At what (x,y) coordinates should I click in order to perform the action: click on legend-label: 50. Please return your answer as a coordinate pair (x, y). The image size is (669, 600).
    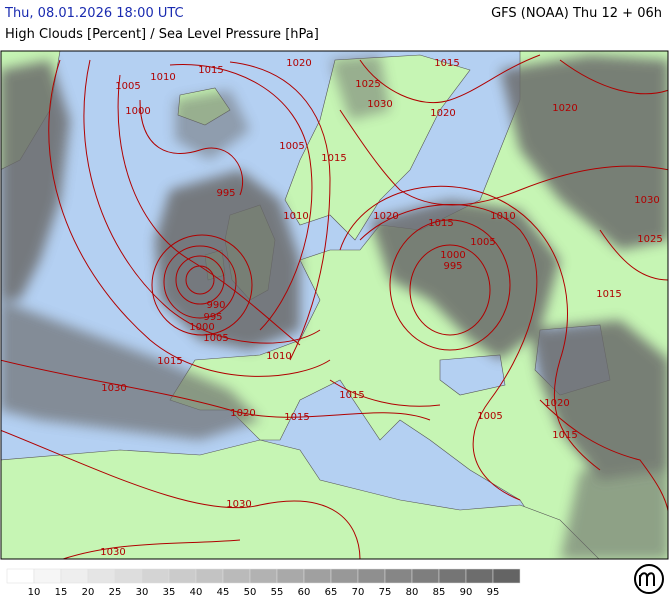
    Looking at the image, I should click on (250, 592).